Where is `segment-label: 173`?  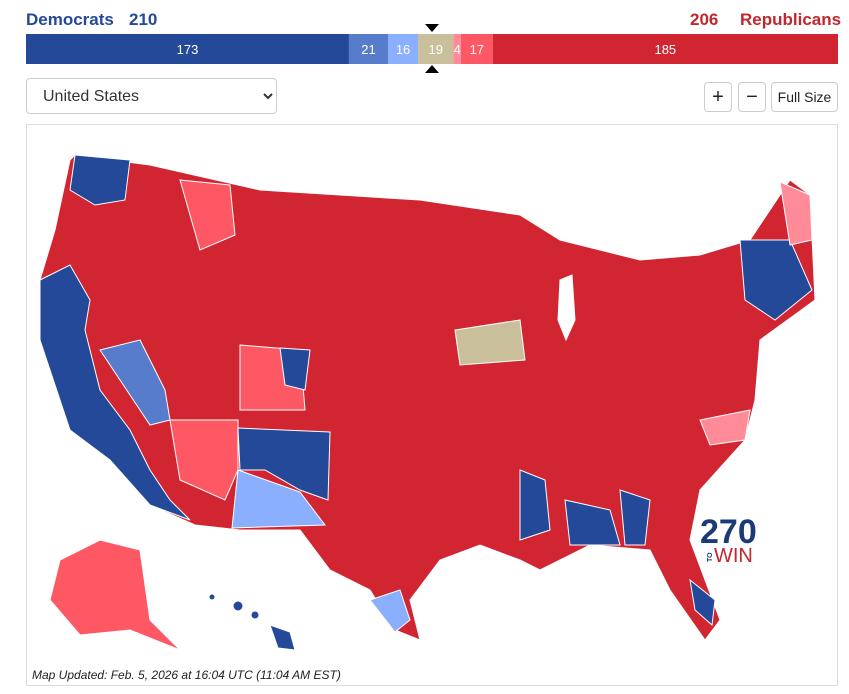 segment-label: 173 is located at coordinates (188, 49).